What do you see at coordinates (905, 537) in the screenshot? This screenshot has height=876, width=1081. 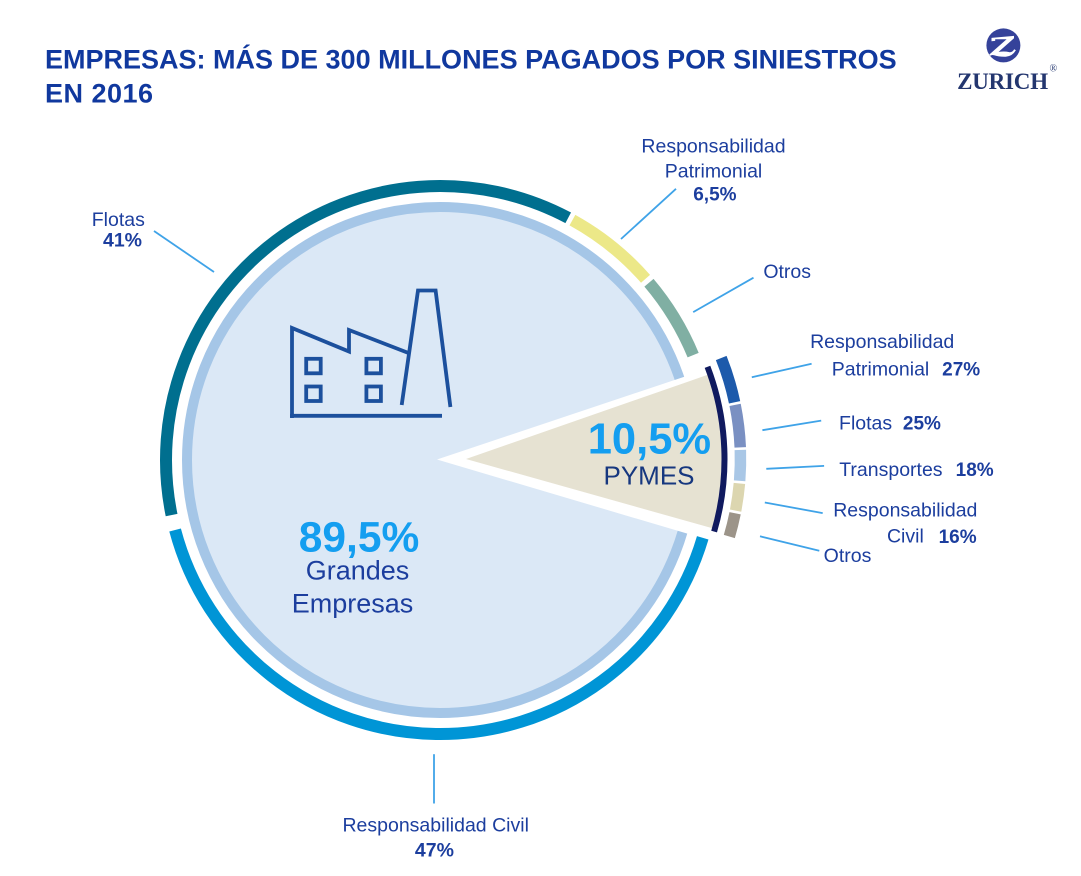 I see `svg-text: Civil` at bounding box center [905, 537].